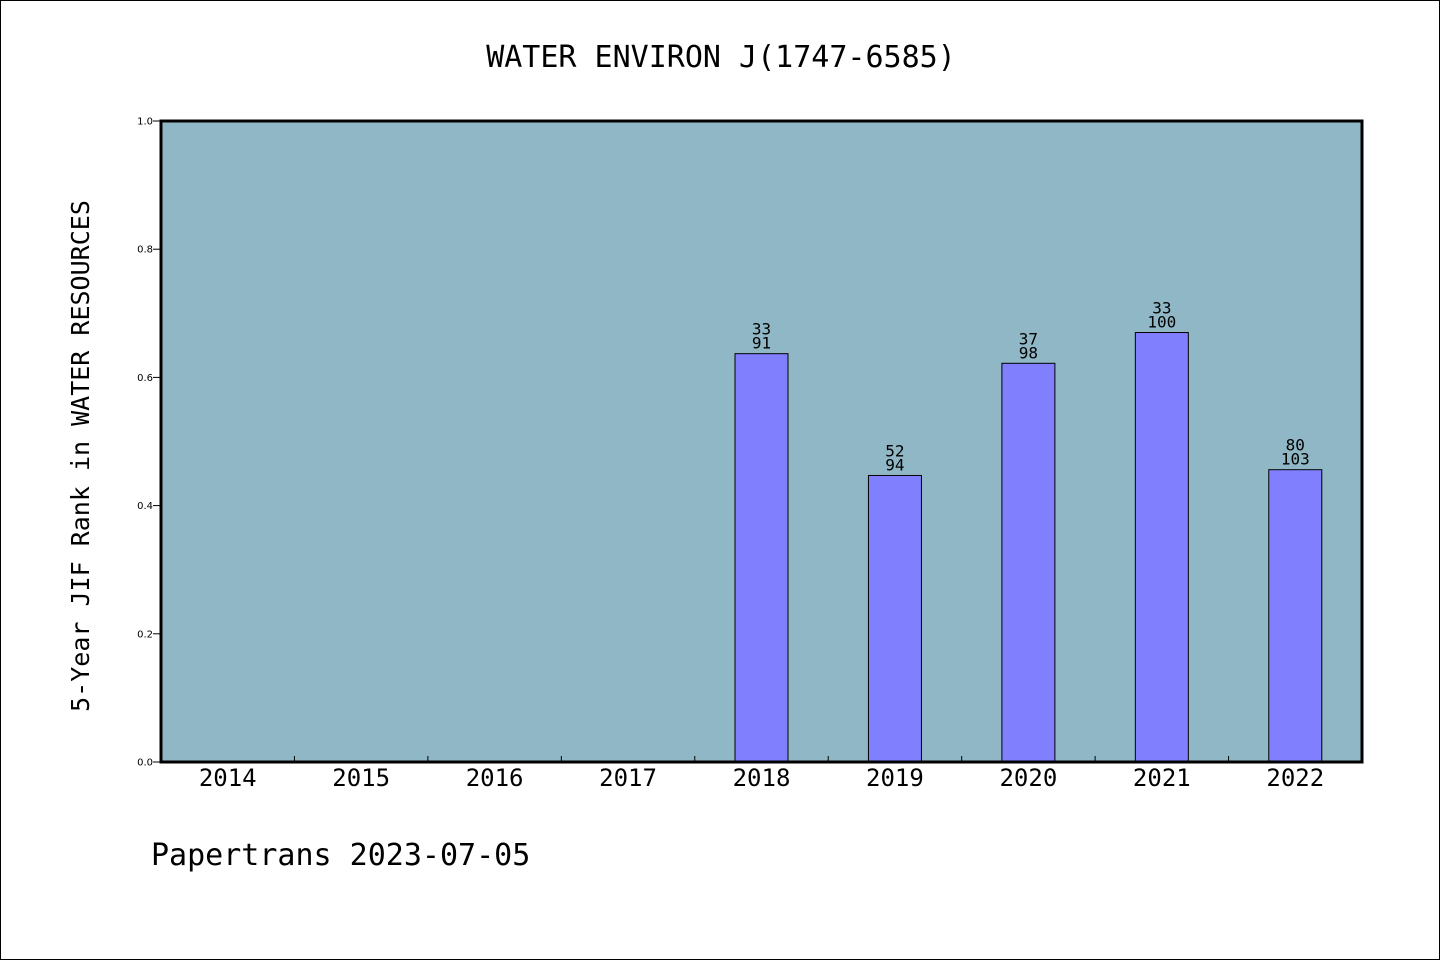 This screenshot has width=1440, height=961. Describe the element at coordinates (1295, 459) in the screenshot. I see `bar-label-total: 103` at that location.